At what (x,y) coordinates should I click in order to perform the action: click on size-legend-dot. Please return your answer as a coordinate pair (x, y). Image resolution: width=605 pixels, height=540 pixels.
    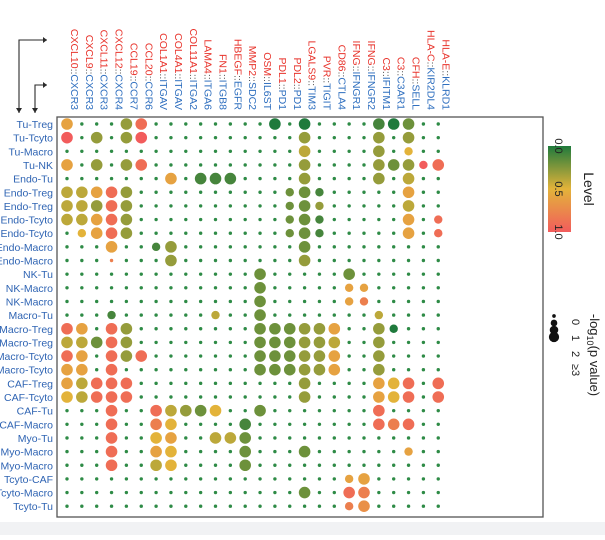
    Looking at the image, I should click on (554, 323).